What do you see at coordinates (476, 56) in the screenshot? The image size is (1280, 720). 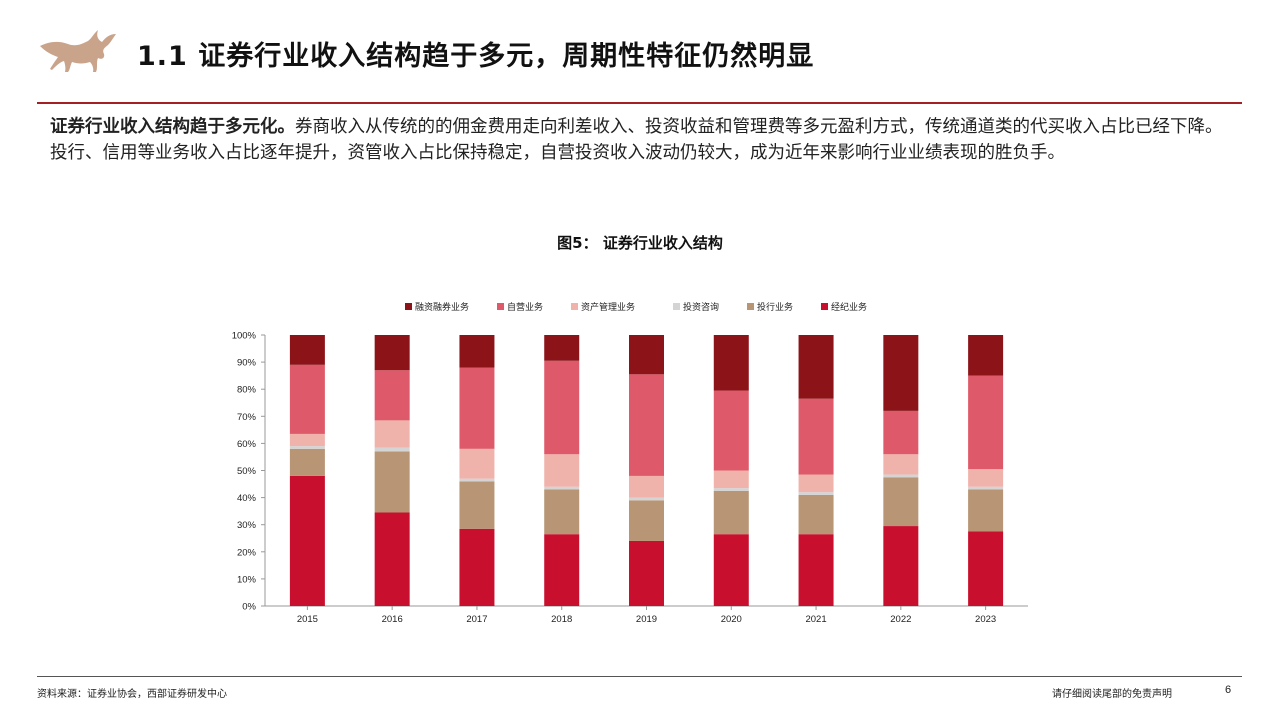 I see `page-title: 1.1 证券行业收入结构趋于多元，周期性特征仍然明显` at bounding box center [476, 56].